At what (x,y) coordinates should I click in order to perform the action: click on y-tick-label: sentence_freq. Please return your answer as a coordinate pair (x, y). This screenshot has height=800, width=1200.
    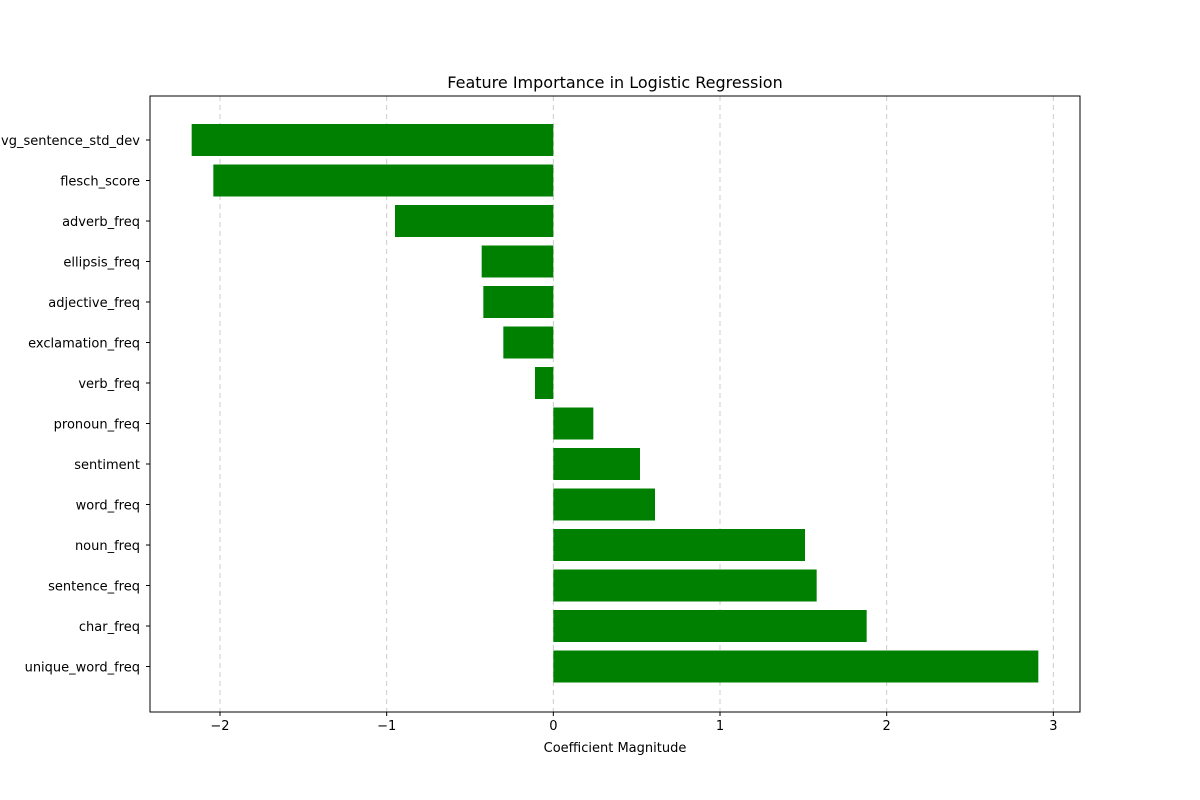
    Looking at the image, I should click on (94, 587).